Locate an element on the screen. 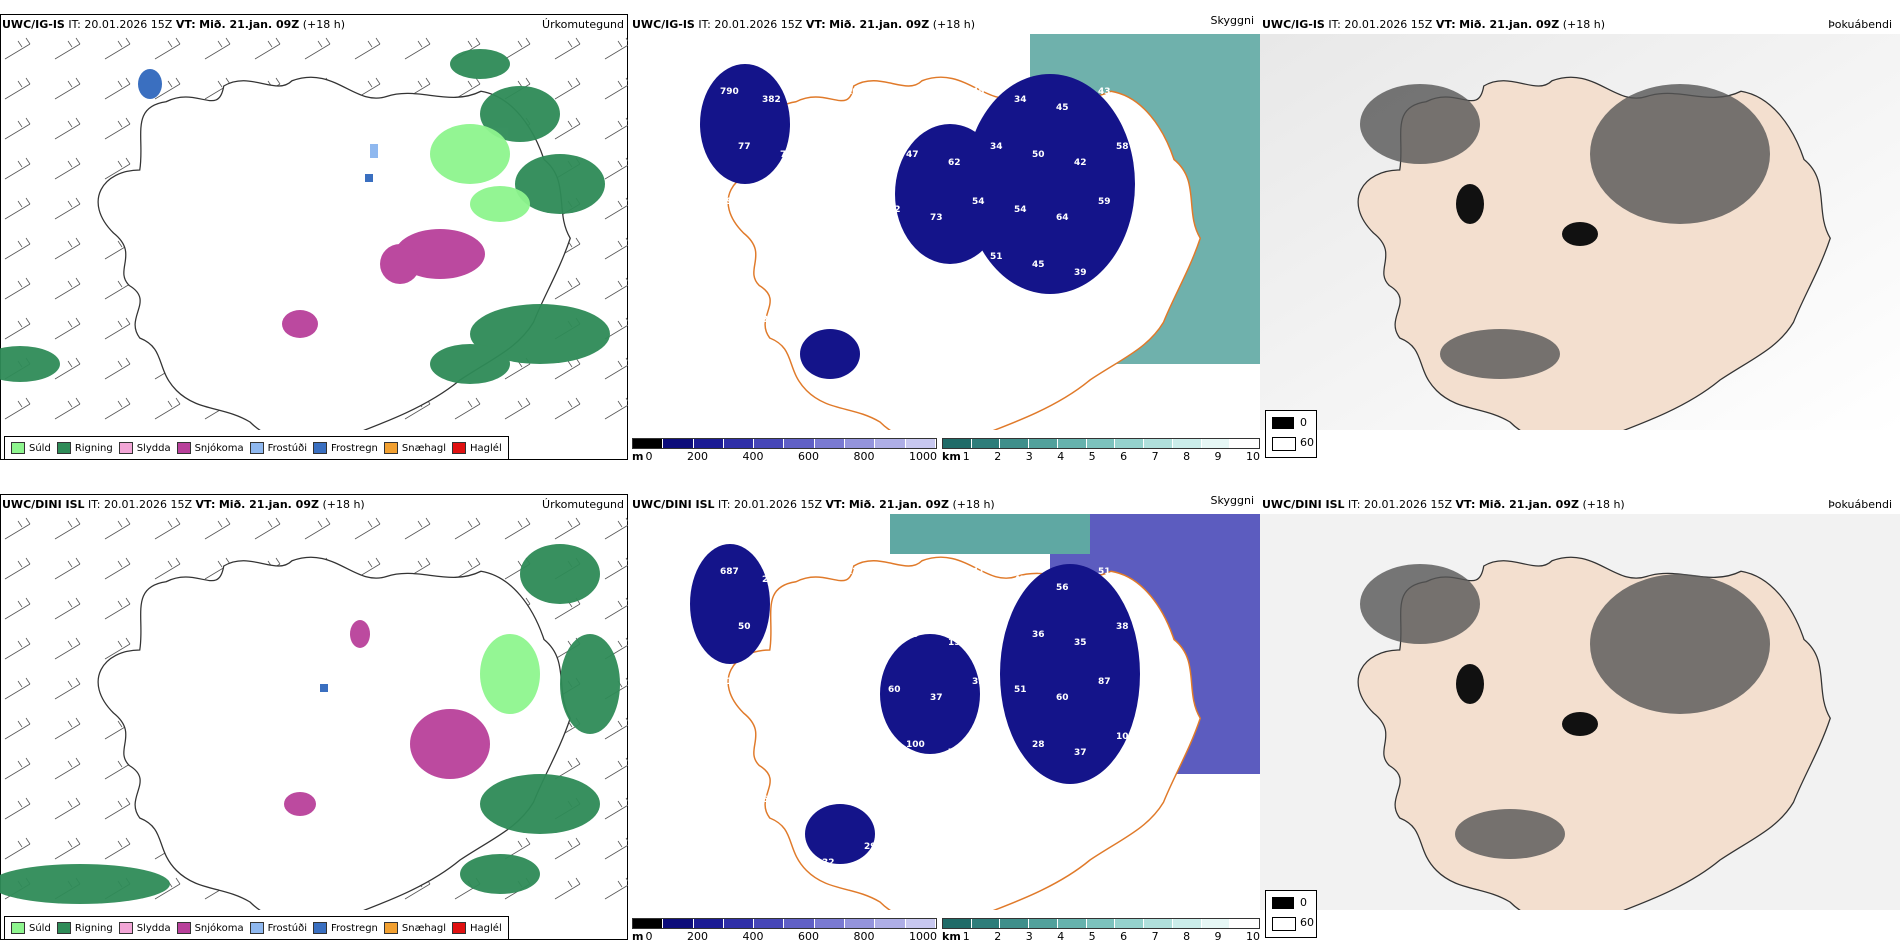 The image size is (1900, 950). visibility-value-label: 52 is located at coordinates (726, 792).